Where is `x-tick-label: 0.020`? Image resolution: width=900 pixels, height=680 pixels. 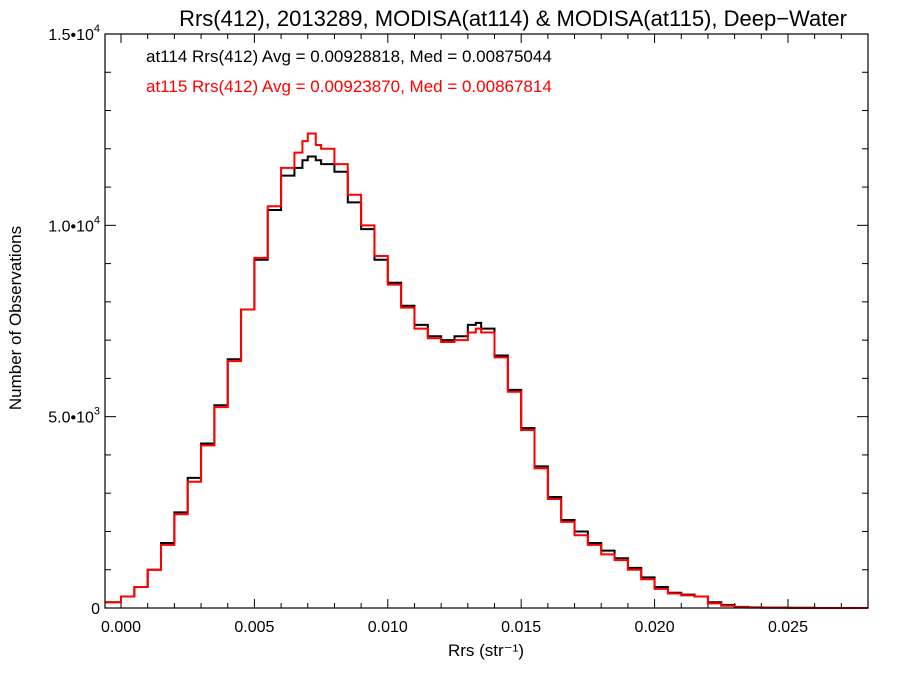
x-tick-label: 0.020 is located at coordinates (655, 627).